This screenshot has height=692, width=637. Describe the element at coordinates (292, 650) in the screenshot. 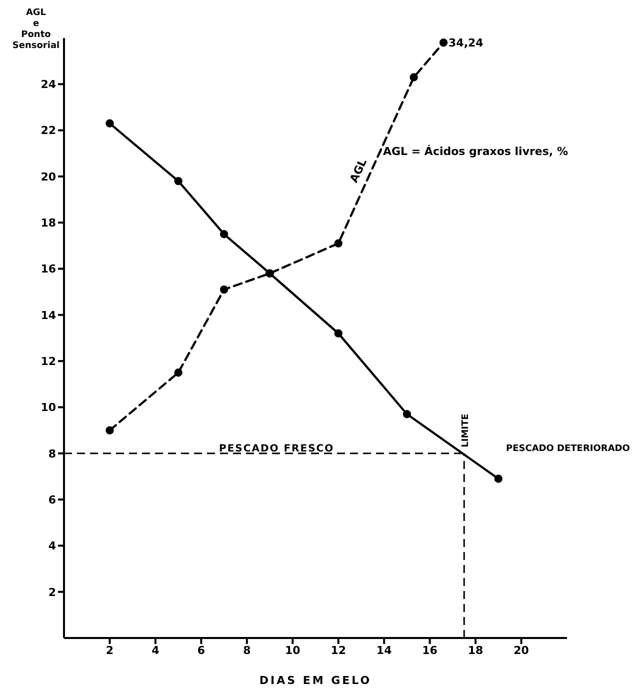

I see `x-tick-label: 10` at that location.